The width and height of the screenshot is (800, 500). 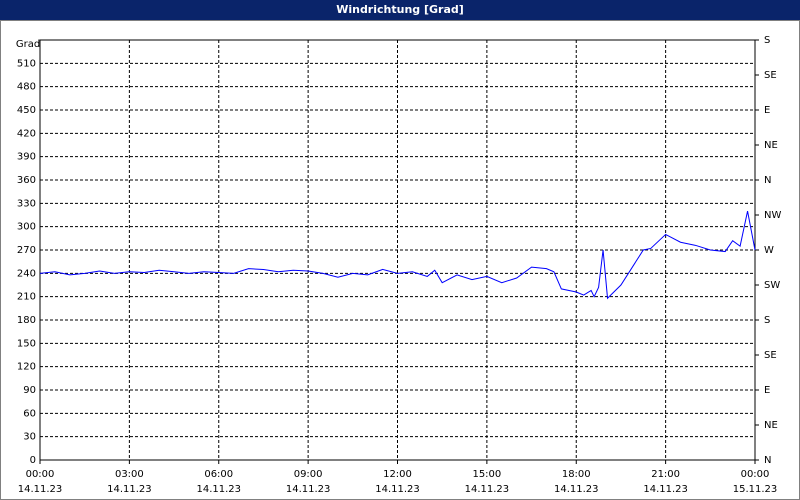 What do you see at coordinates (769, 250) in the screenshot?
I see `y2-tick-label: W` at bounding box center [769, 250].